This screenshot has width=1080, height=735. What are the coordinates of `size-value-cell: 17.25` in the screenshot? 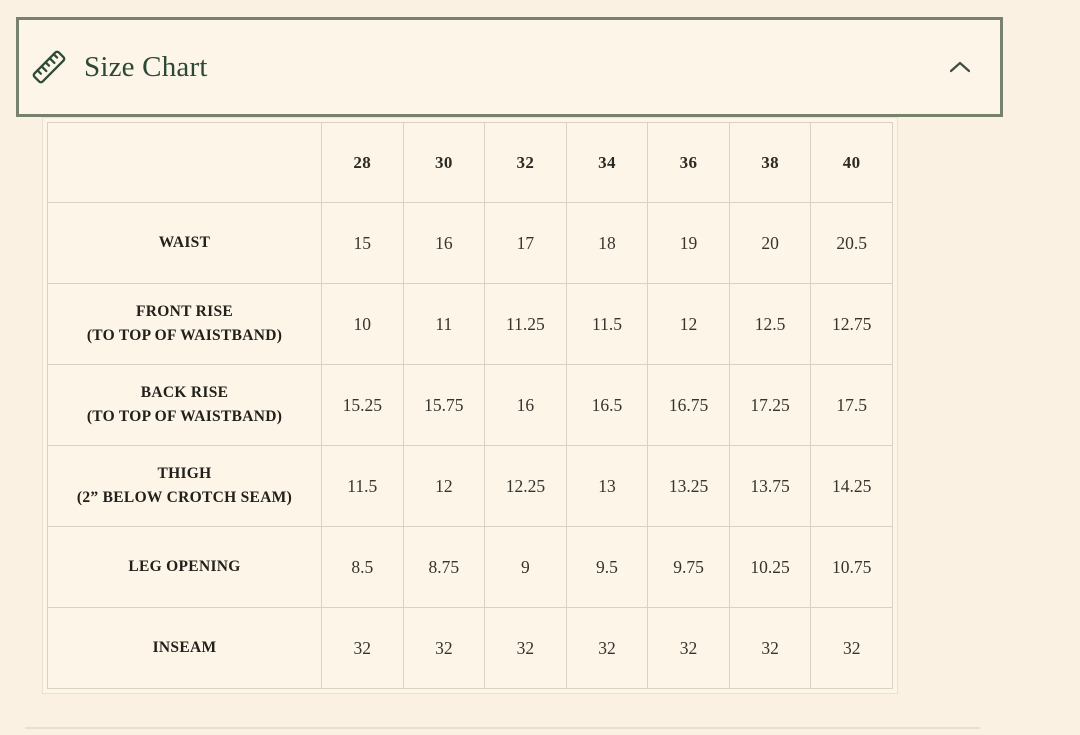 It's located at (770, 405).